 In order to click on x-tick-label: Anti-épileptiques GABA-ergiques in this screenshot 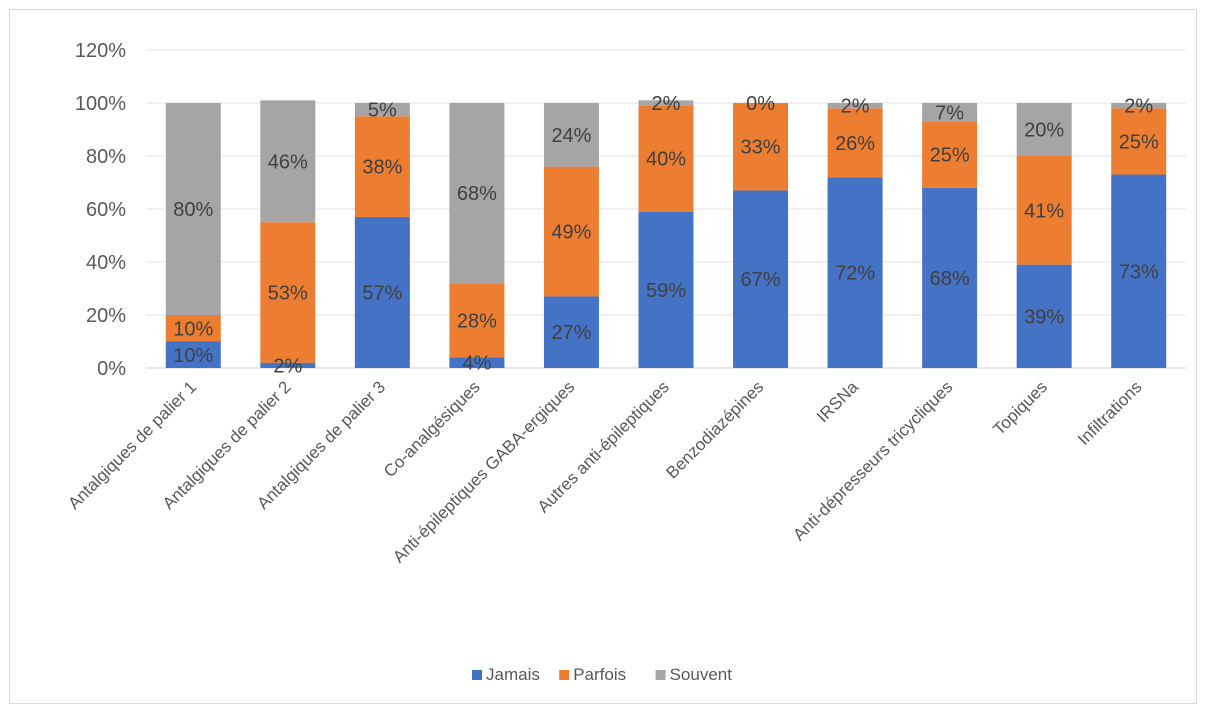, I will do `click(483, 471)`.